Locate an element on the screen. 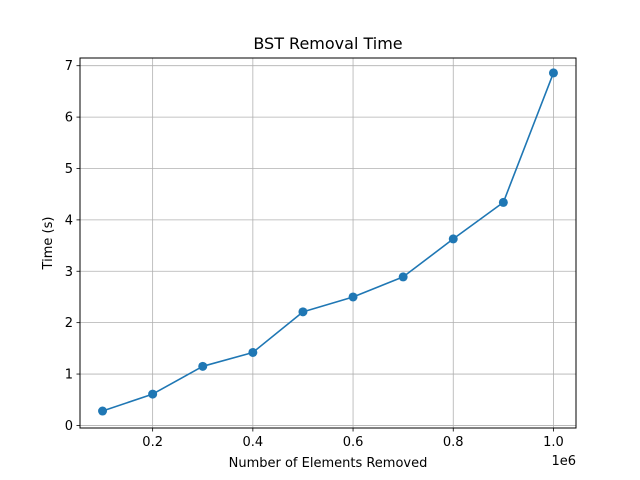 The width and height of the screenshot is (640, 480). y-tick-label: 6 is located at coordinates (69, 118).